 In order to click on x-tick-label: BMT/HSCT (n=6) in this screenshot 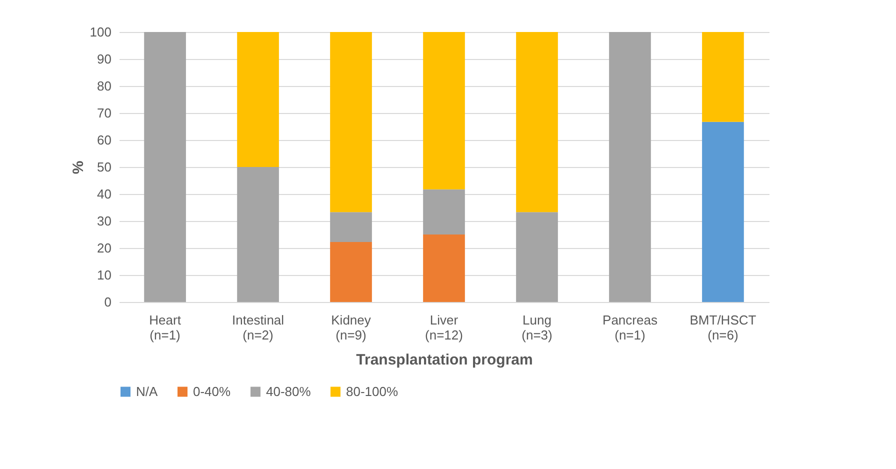, I will do `click(723, 327)`.